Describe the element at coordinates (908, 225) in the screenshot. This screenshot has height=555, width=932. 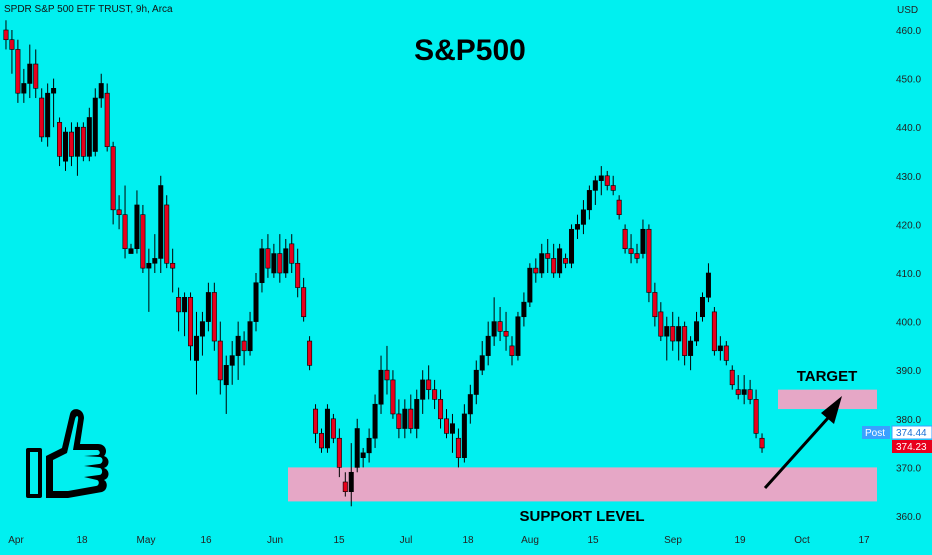
I see `y-tick-label: 420.0` at that location.